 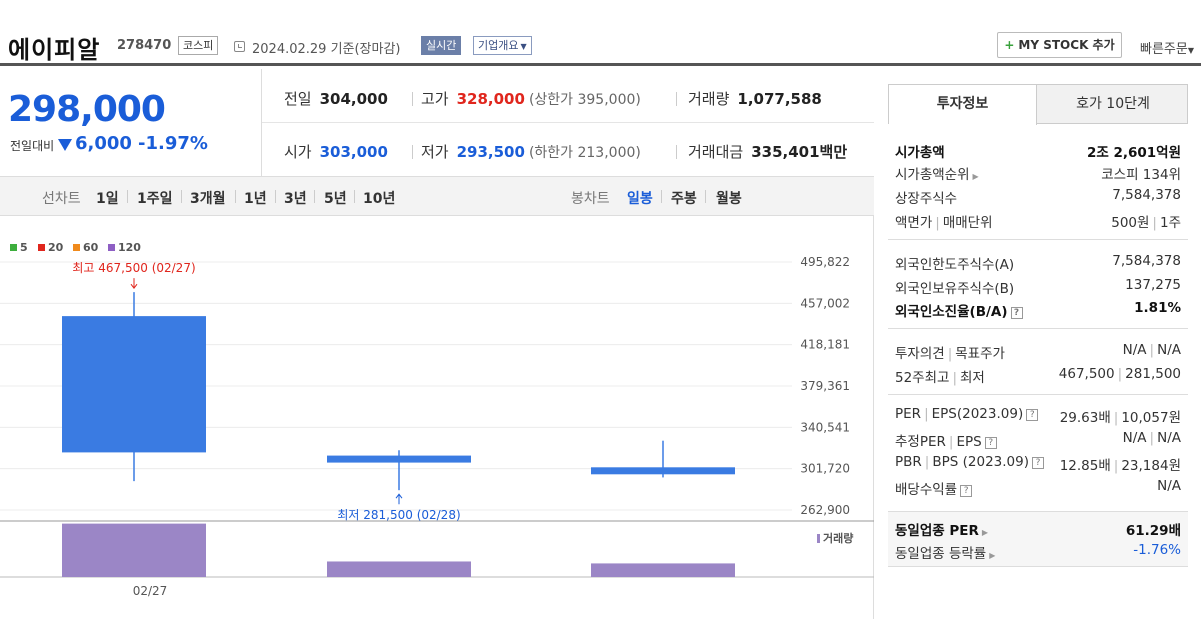 What do you see at coordinates (709, 99) in the screenshot?
I see `stat-label: 거래량` at bounding box center [709, 99].